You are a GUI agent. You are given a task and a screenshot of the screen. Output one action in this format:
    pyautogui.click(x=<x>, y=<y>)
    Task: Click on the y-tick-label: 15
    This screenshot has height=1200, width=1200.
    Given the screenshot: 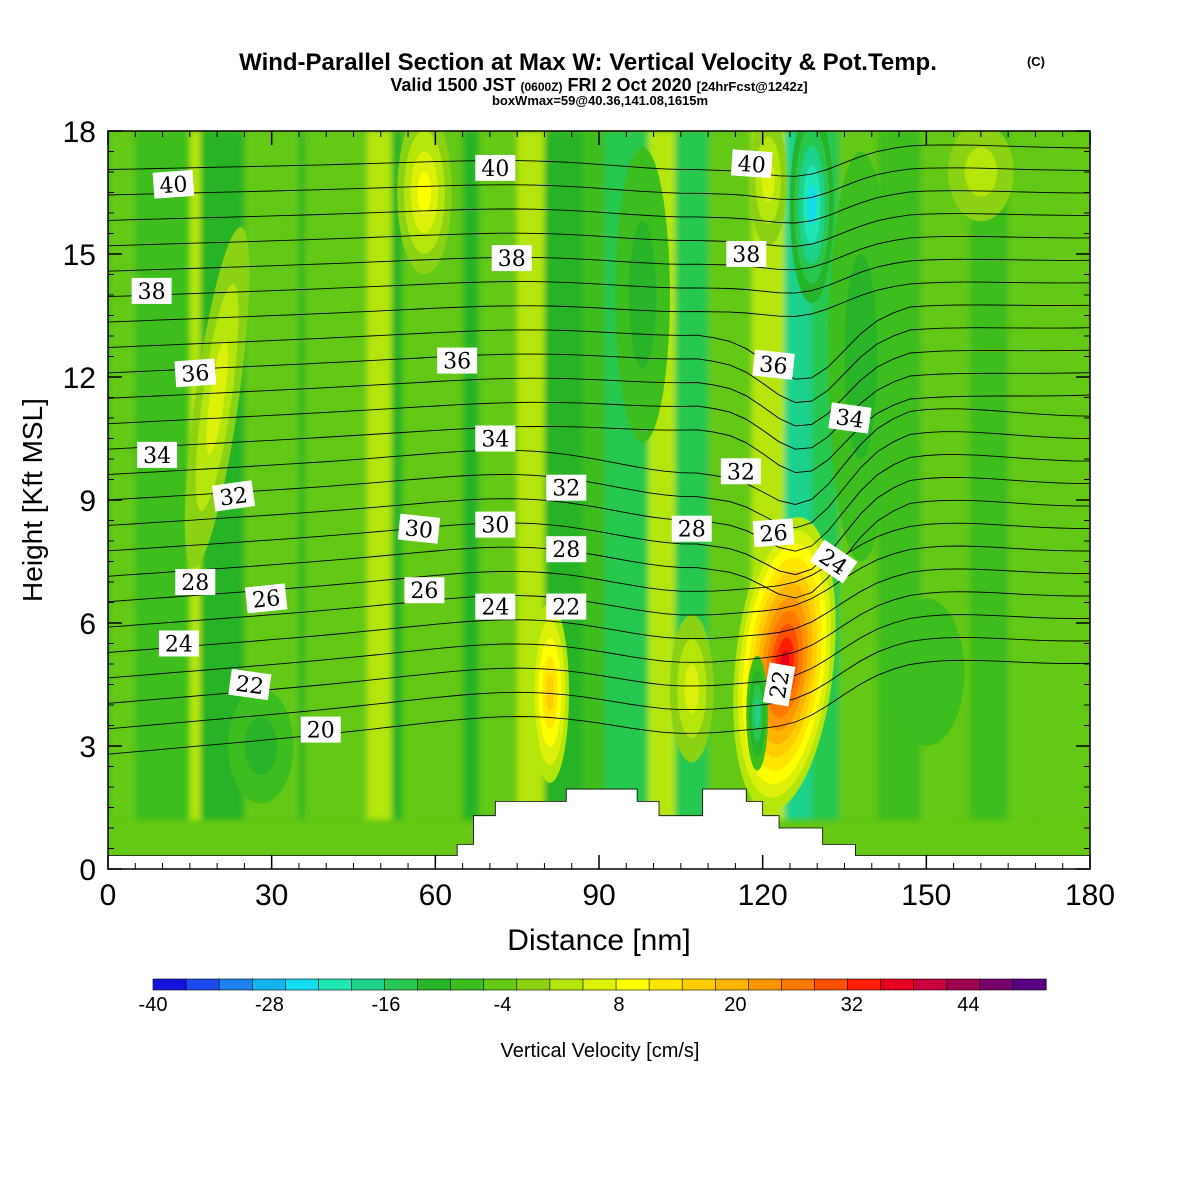 What is the action you would take?
    pyautogui.click(x=79, y=255)
    